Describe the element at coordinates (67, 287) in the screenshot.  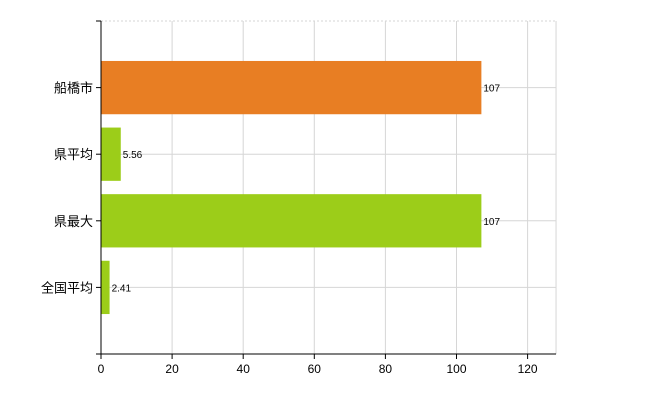
I see `category-label: 全国平均` at that location.